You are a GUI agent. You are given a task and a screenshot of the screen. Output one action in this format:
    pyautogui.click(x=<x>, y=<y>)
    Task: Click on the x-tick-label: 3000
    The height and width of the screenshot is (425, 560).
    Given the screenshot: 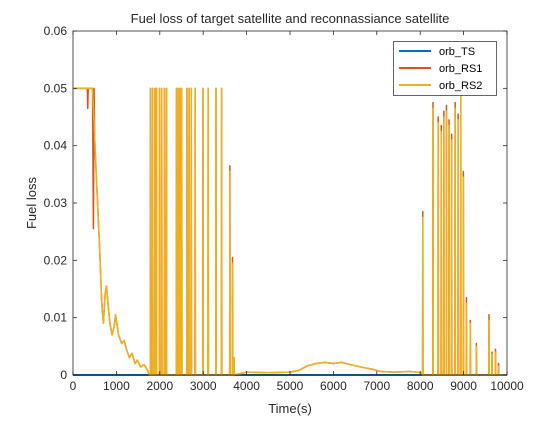 What is the action you would take?
    pyautogui.click(x=203, y=386)
    